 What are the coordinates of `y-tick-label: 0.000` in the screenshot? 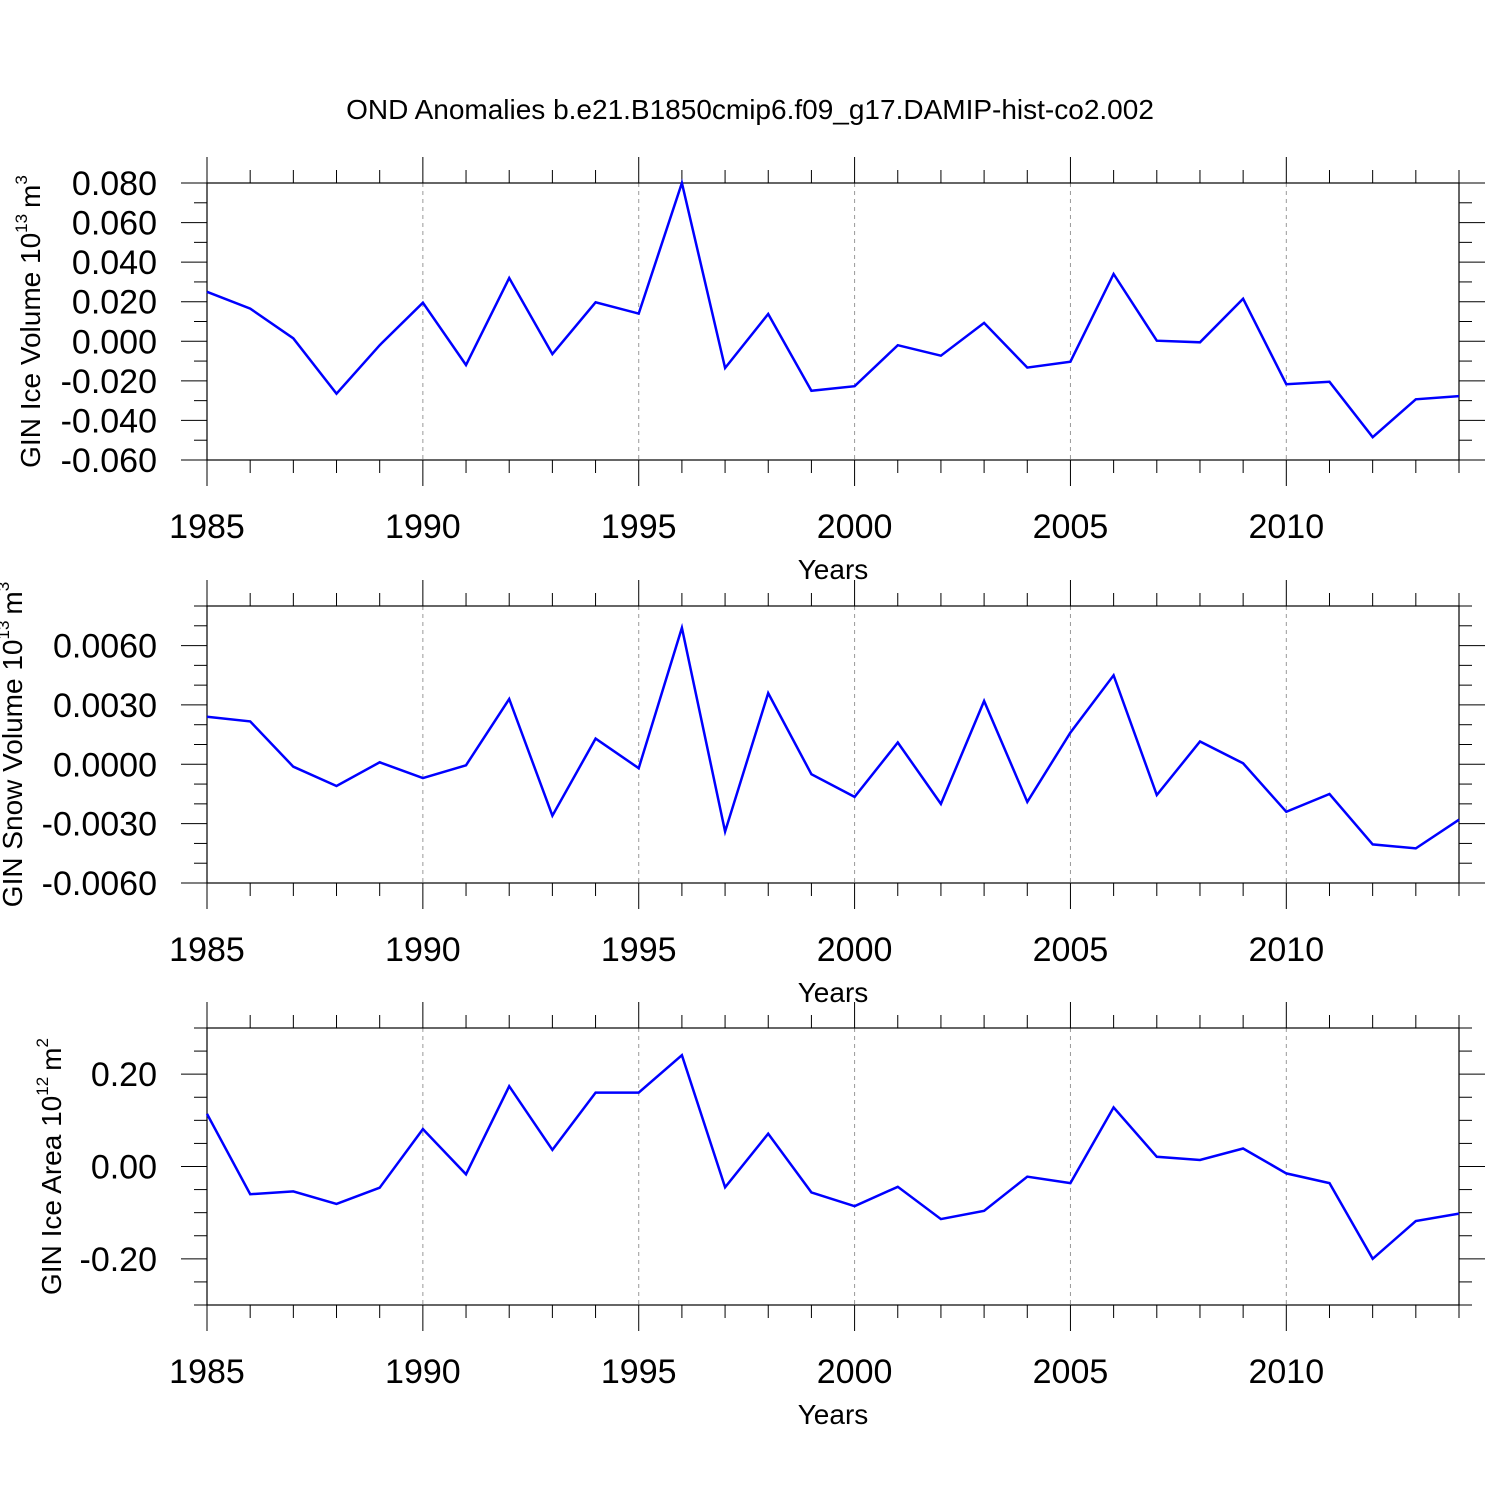 It's located at (114, 342).